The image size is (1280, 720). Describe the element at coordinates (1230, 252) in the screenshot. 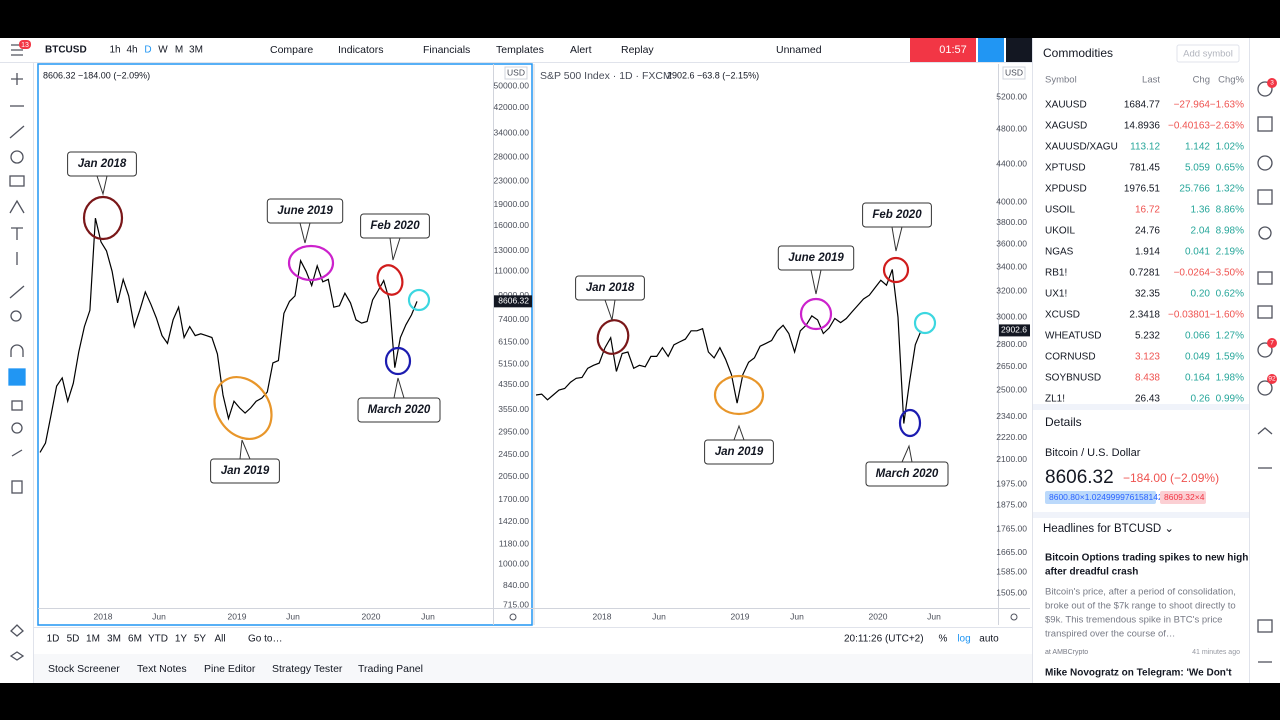

I see `row-chg-pct: 2.19%` at that location.